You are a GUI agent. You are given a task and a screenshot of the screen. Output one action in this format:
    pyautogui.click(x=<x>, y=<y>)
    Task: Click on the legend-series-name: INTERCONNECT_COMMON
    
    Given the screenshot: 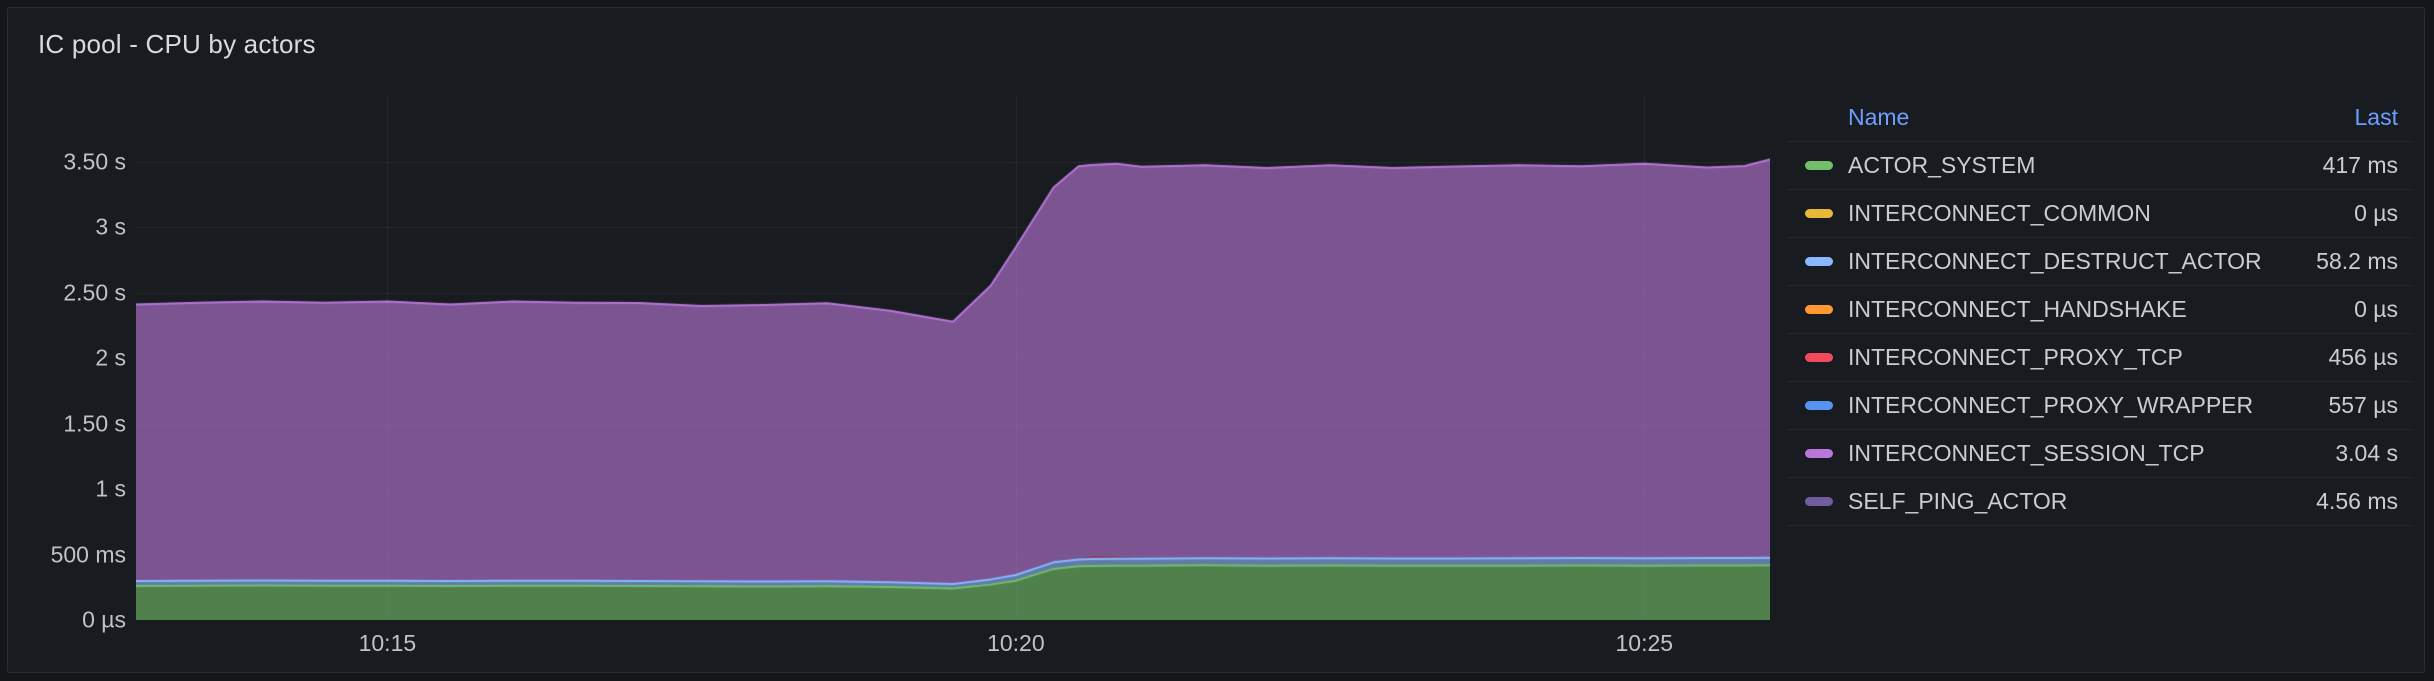 What is the action you would take?
    pyautogui.click(x=1999, y=213)
    